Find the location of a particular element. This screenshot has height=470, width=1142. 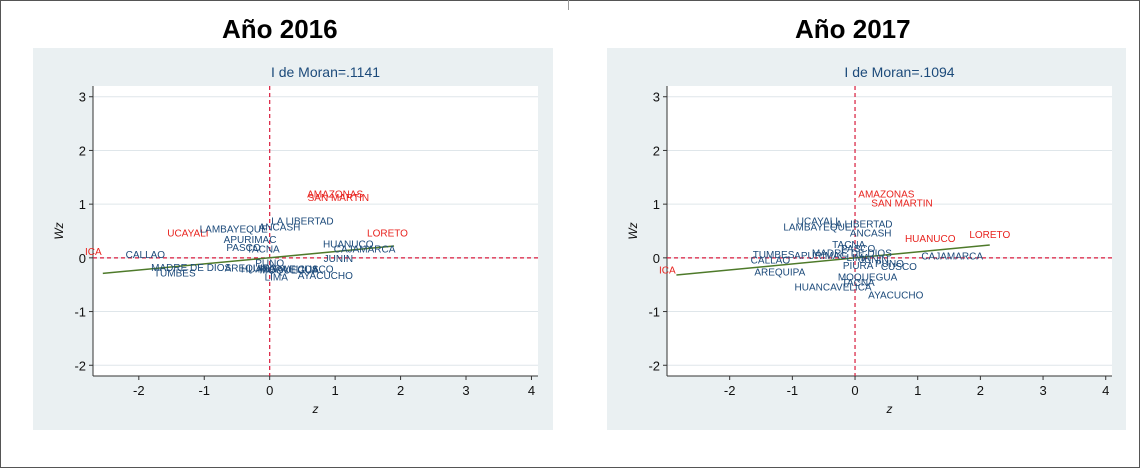

chart-title: I de Moran=.1094 is located at coordinates (899, 72).